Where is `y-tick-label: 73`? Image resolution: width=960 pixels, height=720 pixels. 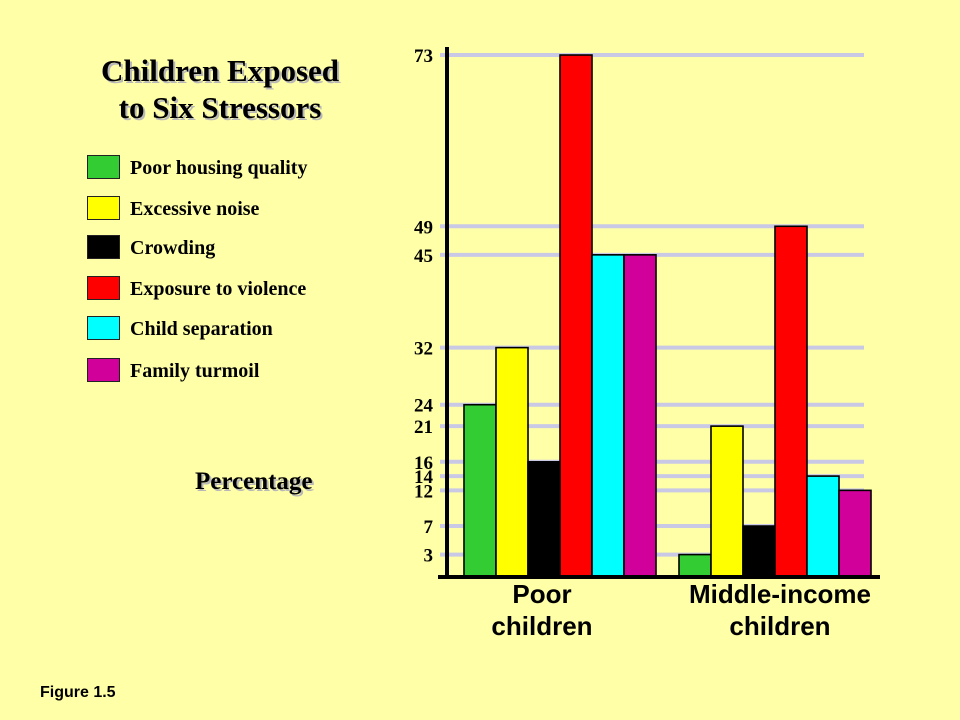 y-tick-label: 73 is located at coordinates (423, 56).